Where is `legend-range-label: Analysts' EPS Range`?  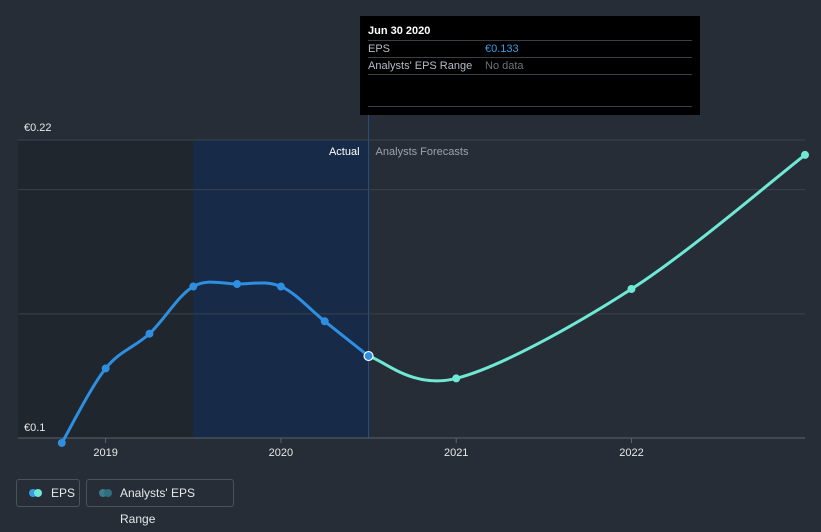 legend-range-label: Analysts' EPS Range is located at coordinates (157, 506).